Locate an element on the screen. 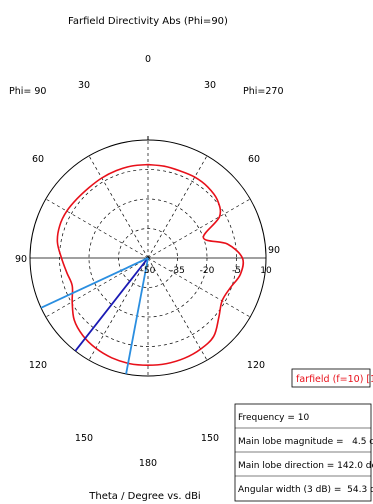 Image resolution: width=373 pixels, height=504 pixels. radial-tick-4: 10 is located at coordinates (266, 271).